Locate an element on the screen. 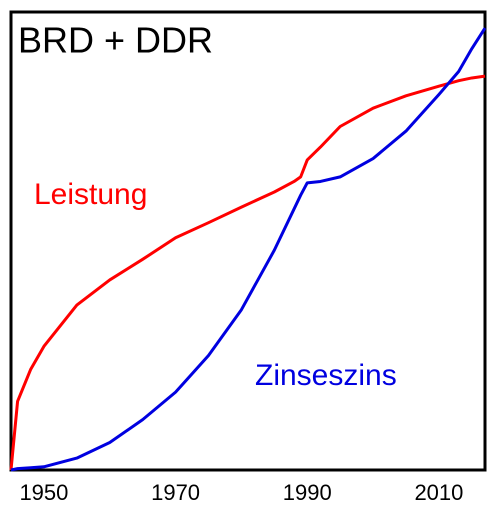 This screenshot has width=487, height=515. series-label: Leistung is located at coordinates (90, 194).